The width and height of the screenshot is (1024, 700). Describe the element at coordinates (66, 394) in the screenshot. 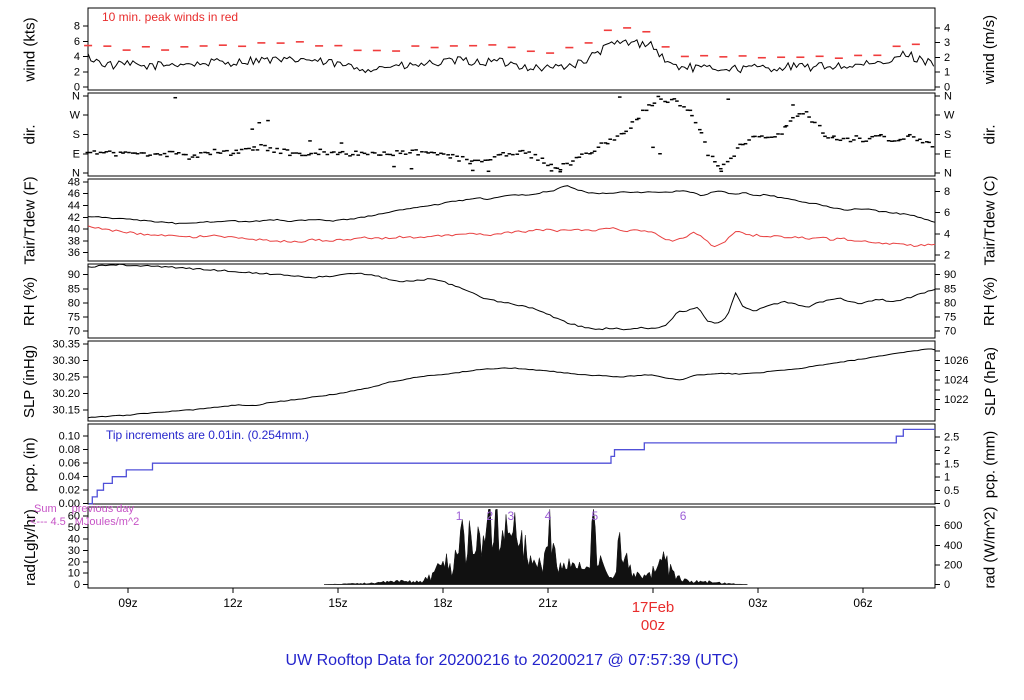

I see `svg-text: 30.20` at that location.